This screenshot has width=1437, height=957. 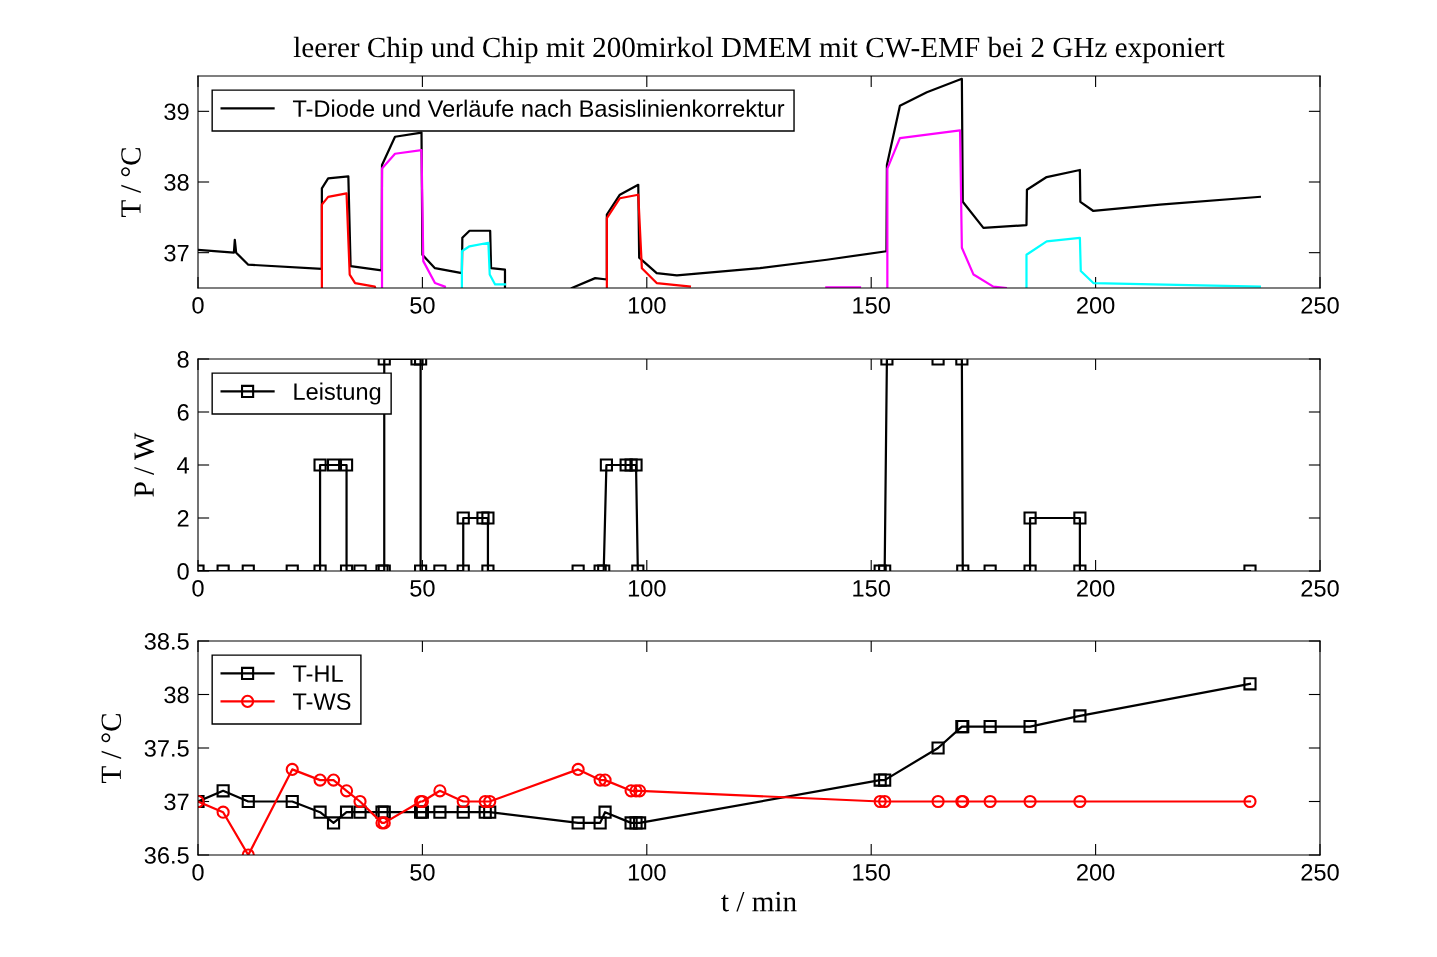 What do you see at coordinates (144, 464) in the screenshot?
I see `y-axis-title: P / W` at bounding box center [144, 464].